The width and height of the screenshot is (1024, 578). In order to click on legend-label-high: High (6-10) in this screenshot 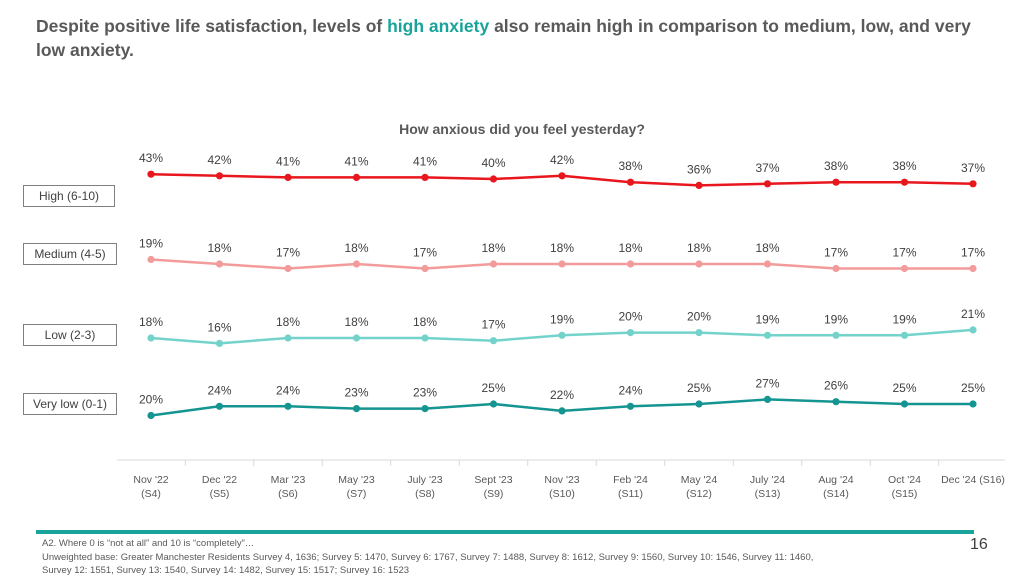, I will do `click(69, 196)`.